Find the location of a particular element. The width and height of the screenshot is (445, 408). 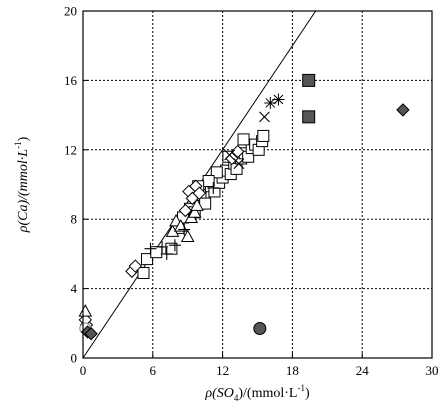

y-tick-label: 4 is located at coordinates (74, 288).